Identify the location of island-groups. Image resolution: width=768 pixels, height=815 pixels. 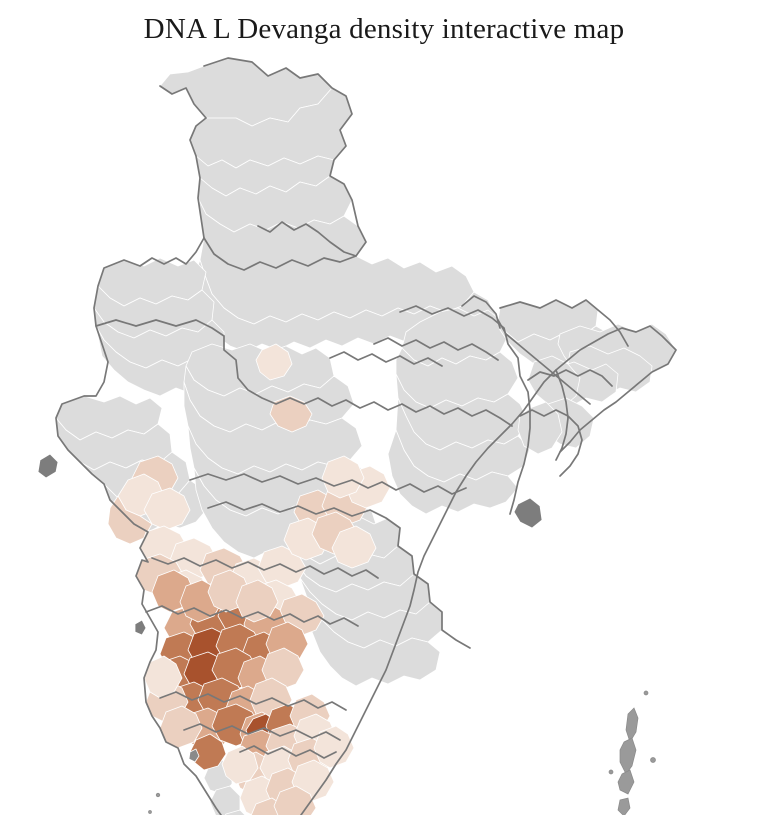
(402, 752).